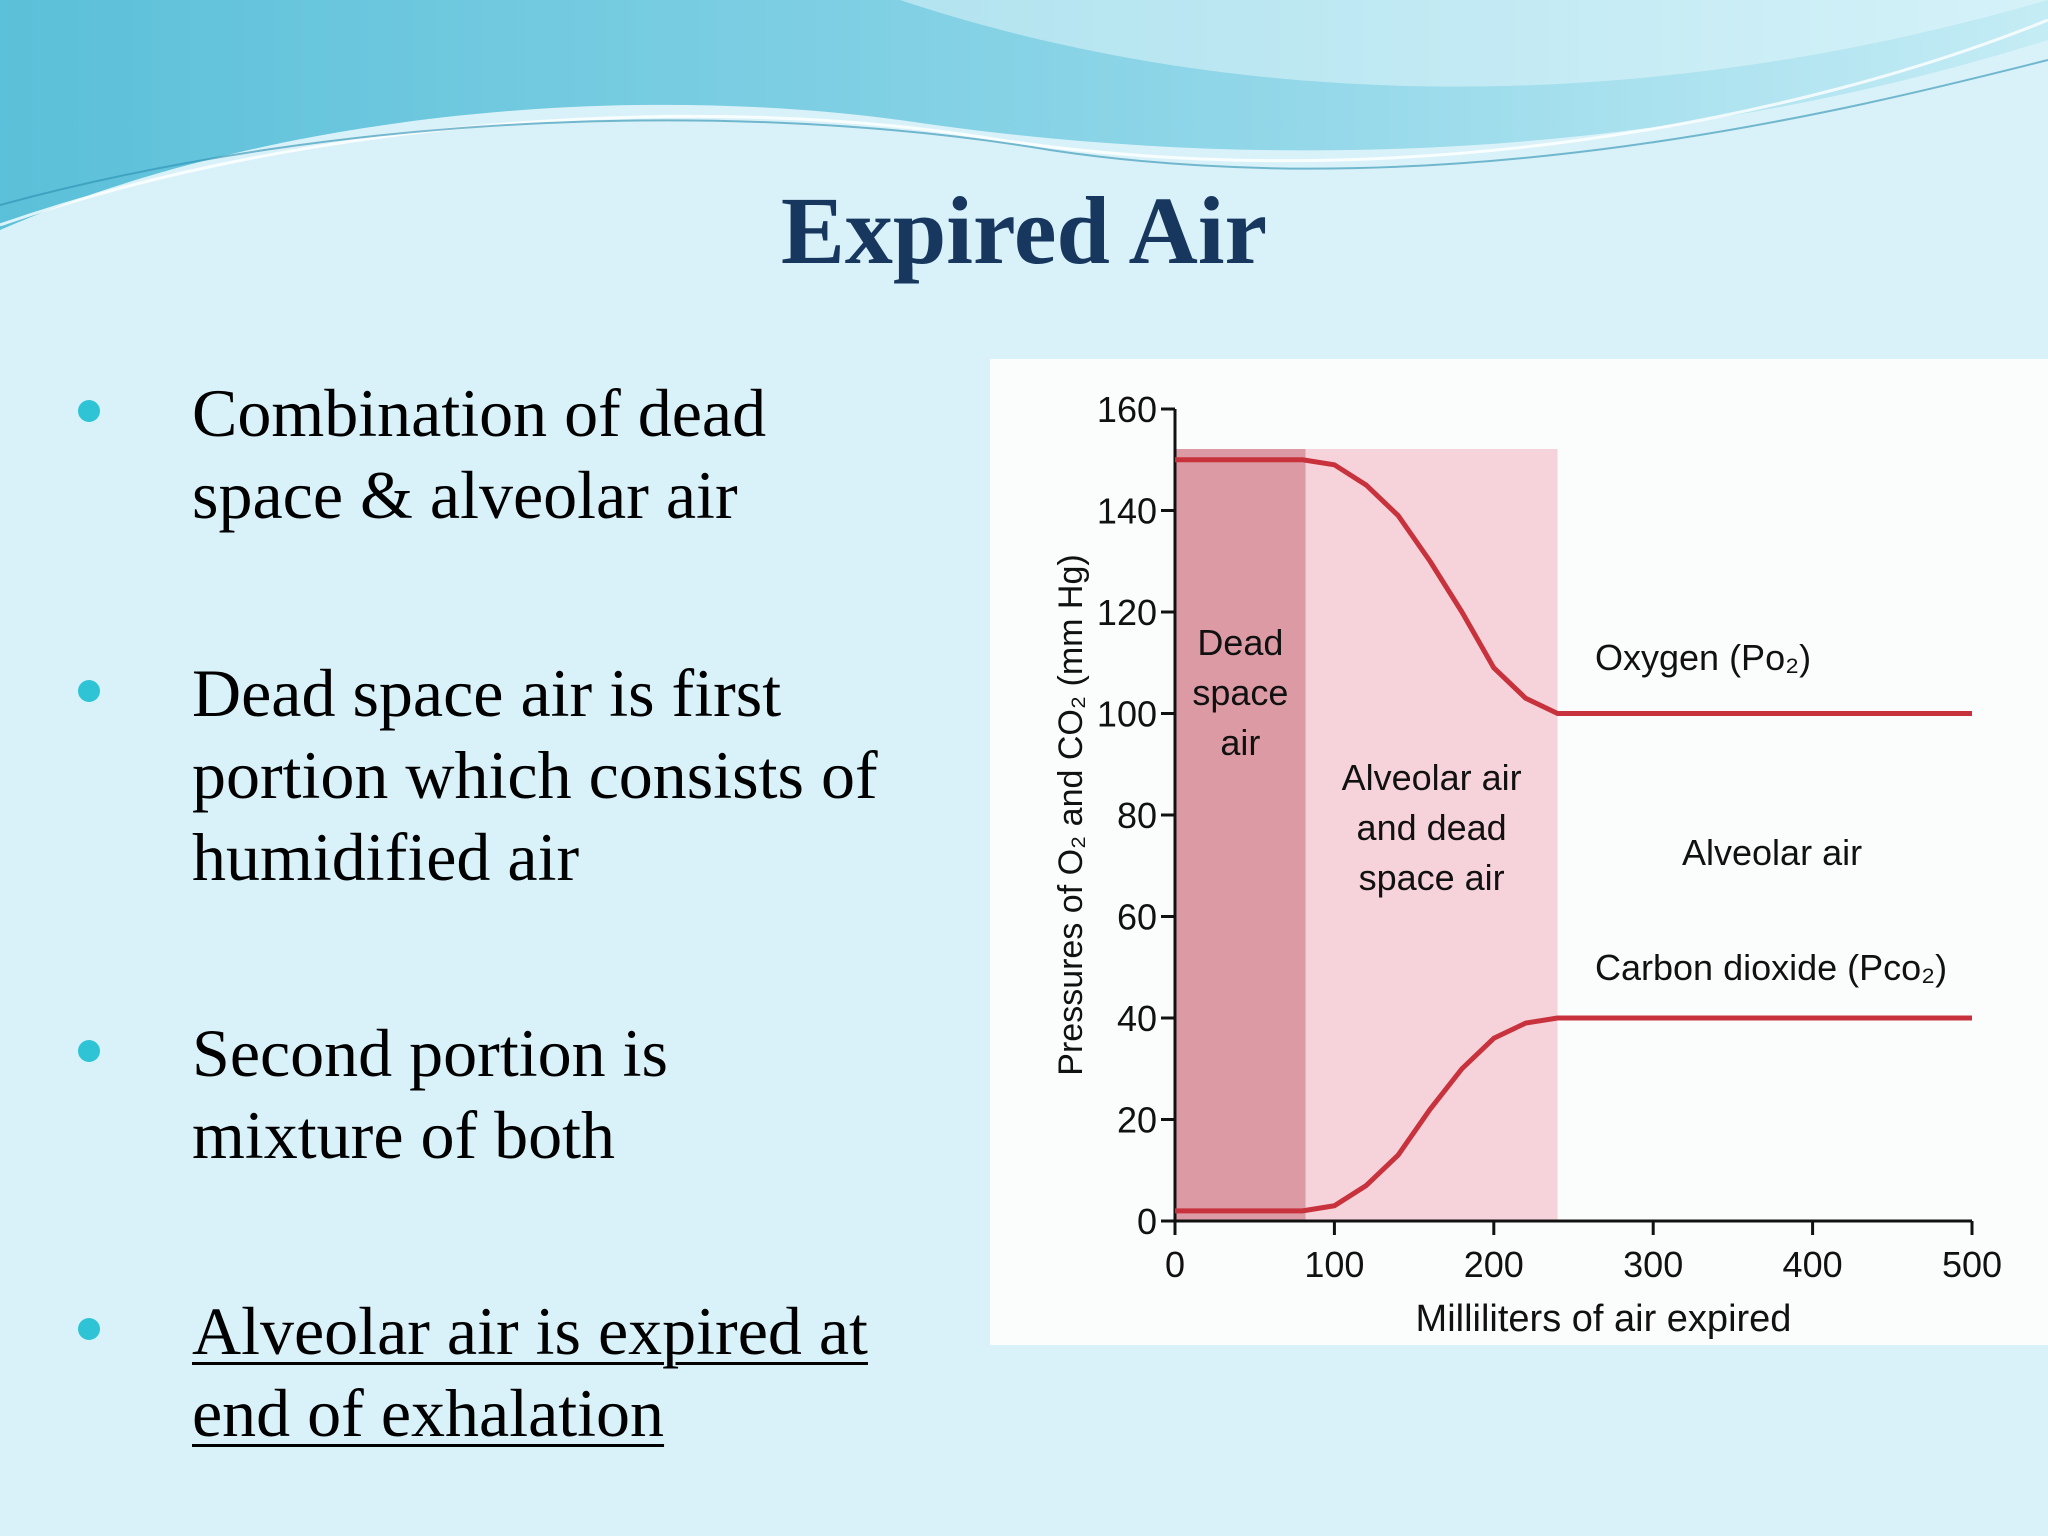 The height and width of the screenshot is (1536, 2048). What do you see at coordinates (1240, 692) in the screenshot?
I see `region-label: space` at bounding box center [1240, 692].